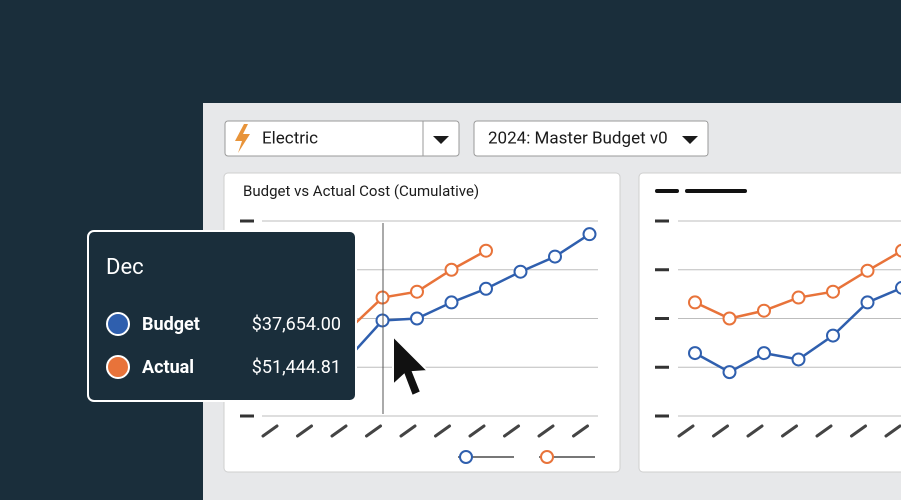  Describe the element at coordinates (578, 138) in the screenshot. I see `dropdown-value: 2024: Master Budget v0` at that location.